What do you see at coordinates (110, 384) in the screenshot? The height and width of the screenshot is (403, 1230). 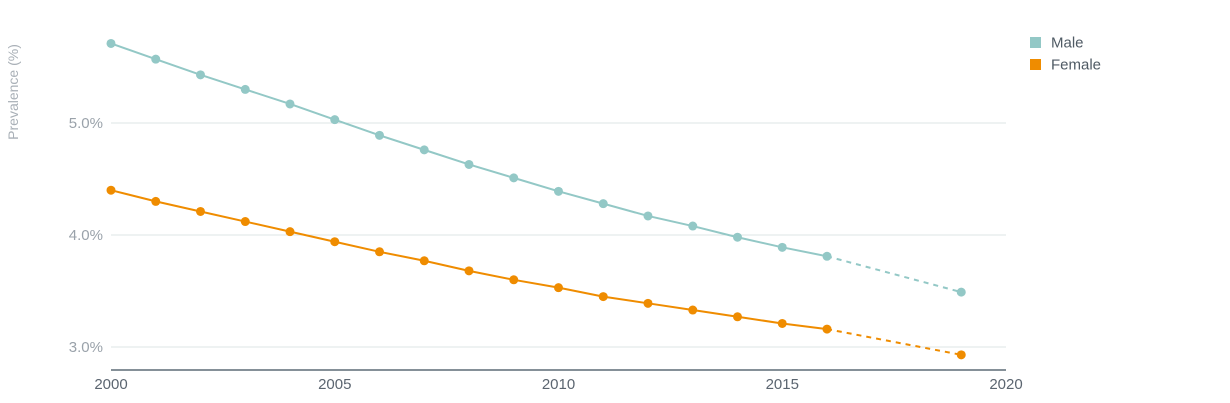 I see `x-tick-label: 2000` at bounding box center [110, 384].